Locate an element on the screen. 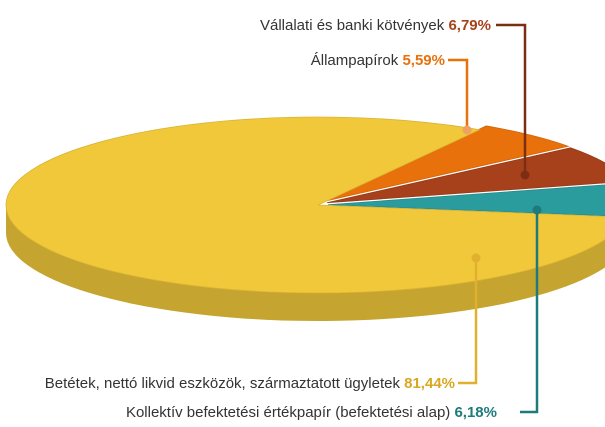  label-name: Vállalati és banki kötvények is located at coordinates (352, 25).